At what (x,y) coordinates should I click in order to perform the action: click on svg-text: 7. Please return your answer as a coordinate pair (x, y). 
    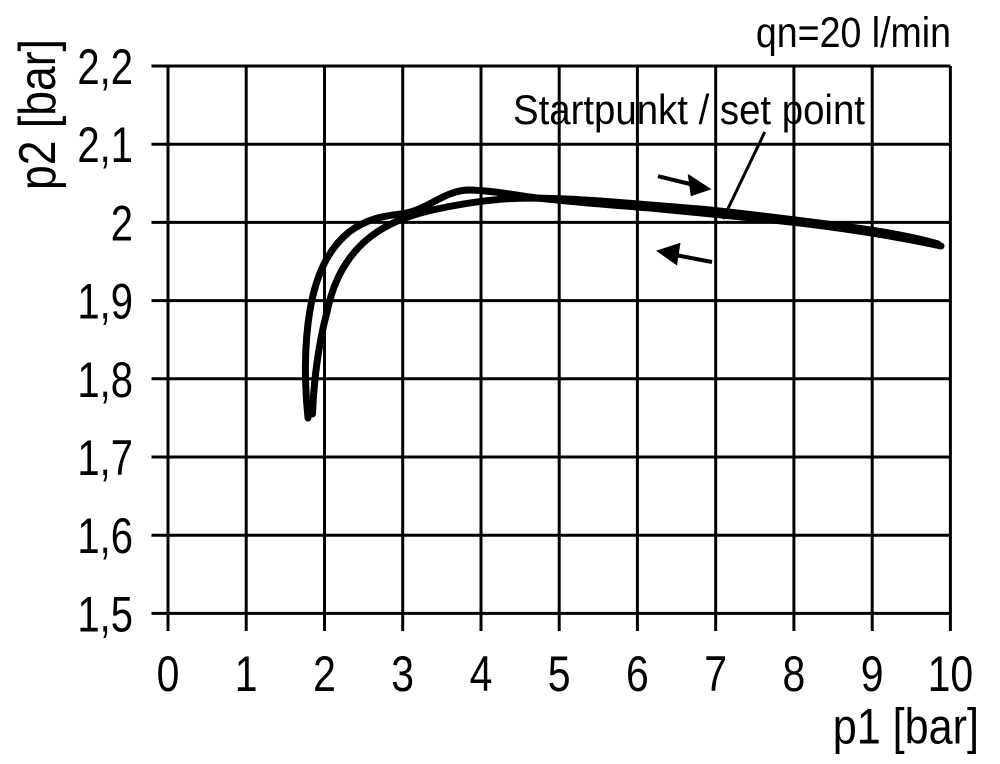
    Looking at the image, I should click on (715, 674).